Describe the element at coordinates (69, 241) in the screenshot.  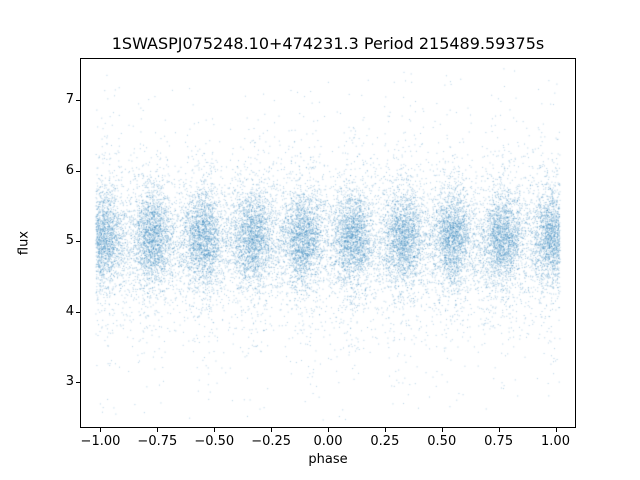
I see `y-tick-label: 5` at that location.